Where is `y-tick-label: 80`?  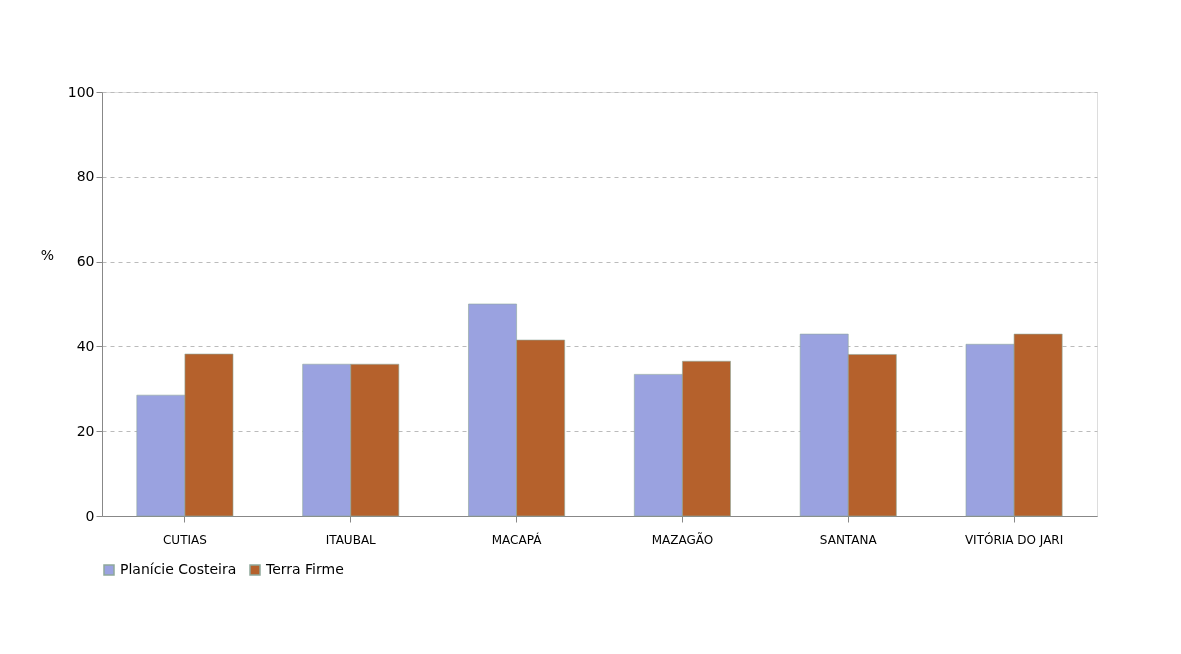 y-tick-label: 80 is located at coordinates (85, 176).